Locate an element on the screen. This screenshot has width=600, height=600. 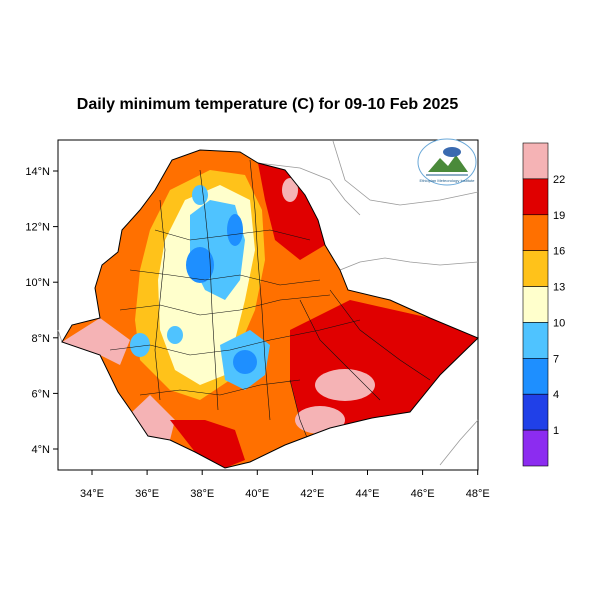
x-tick-label: 44°E is located at coordinates (368, 494).